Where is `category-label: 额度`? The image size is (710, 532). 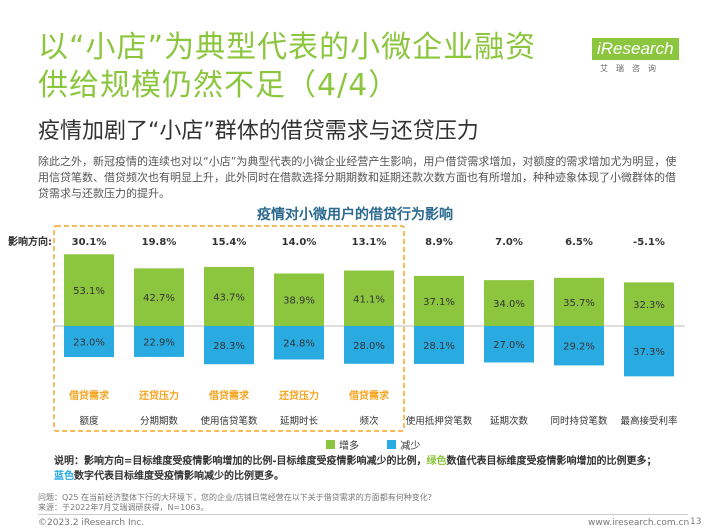 category-label: 额度 is located at coordinates (89, 421).